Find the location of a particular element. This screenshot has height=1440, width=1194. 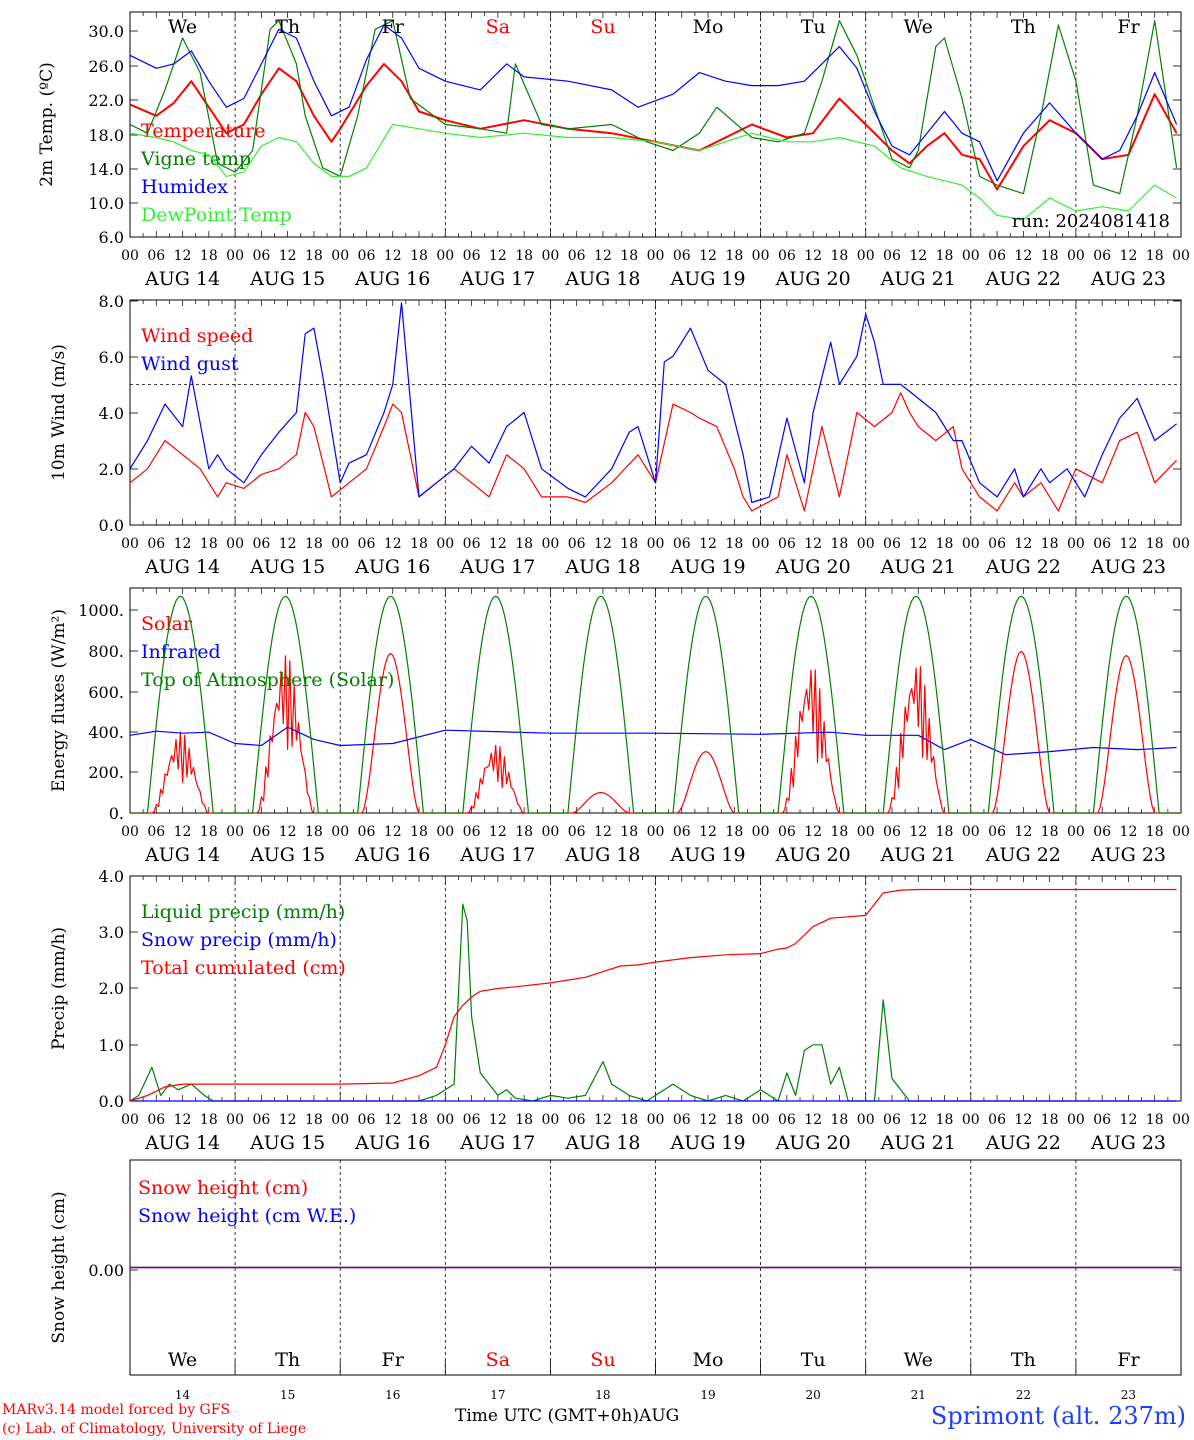

weekday-label-top: Su is located at coordinates (602, 27).